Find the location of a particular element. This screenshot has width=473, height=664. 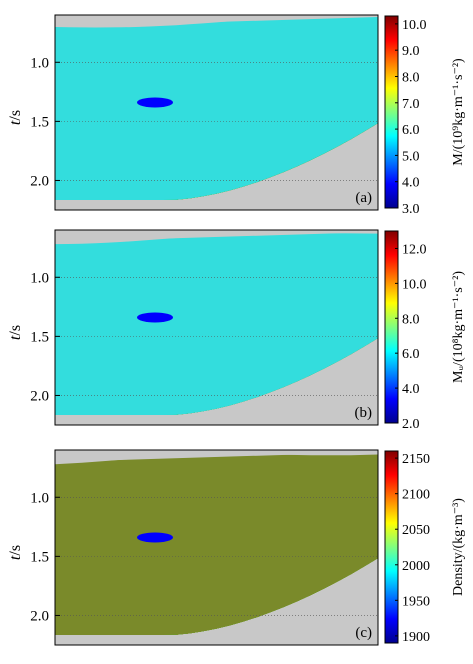

colorbar-tick-label: 2150 is located at coordinates (416, 459).